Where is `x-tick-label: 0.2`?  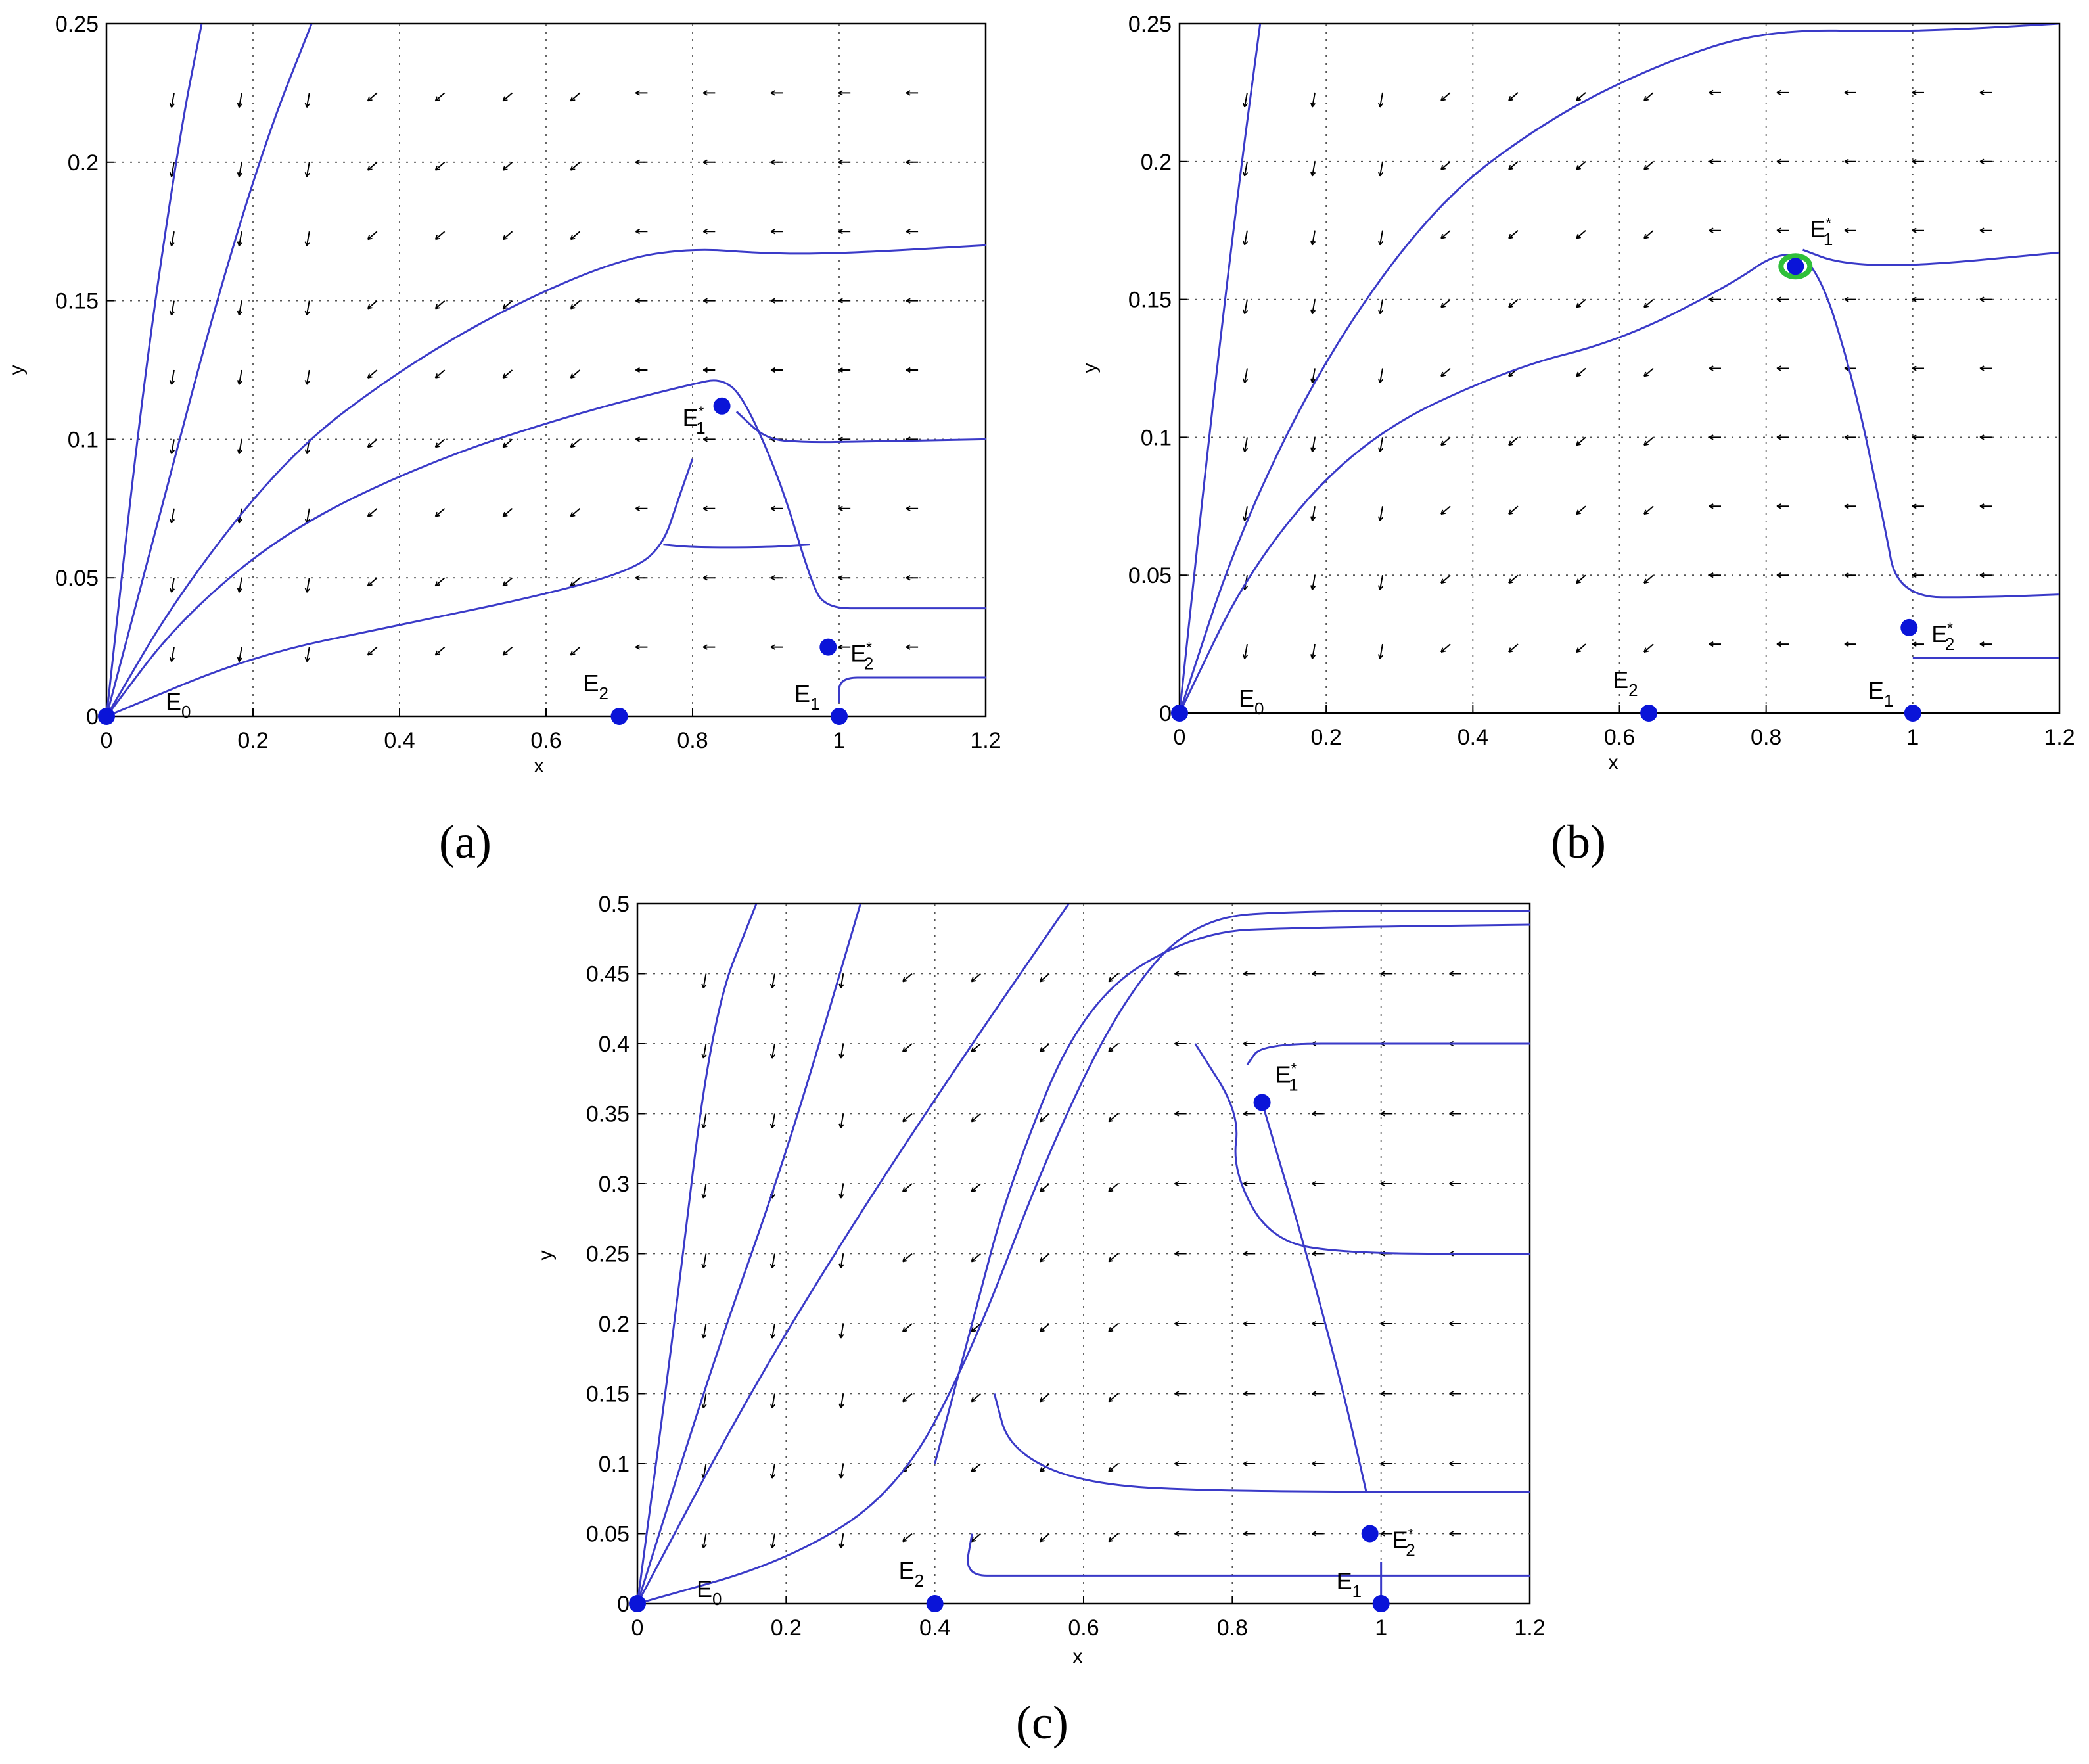 x-tick-label: 0.2 is located at coordinates (252, 740).